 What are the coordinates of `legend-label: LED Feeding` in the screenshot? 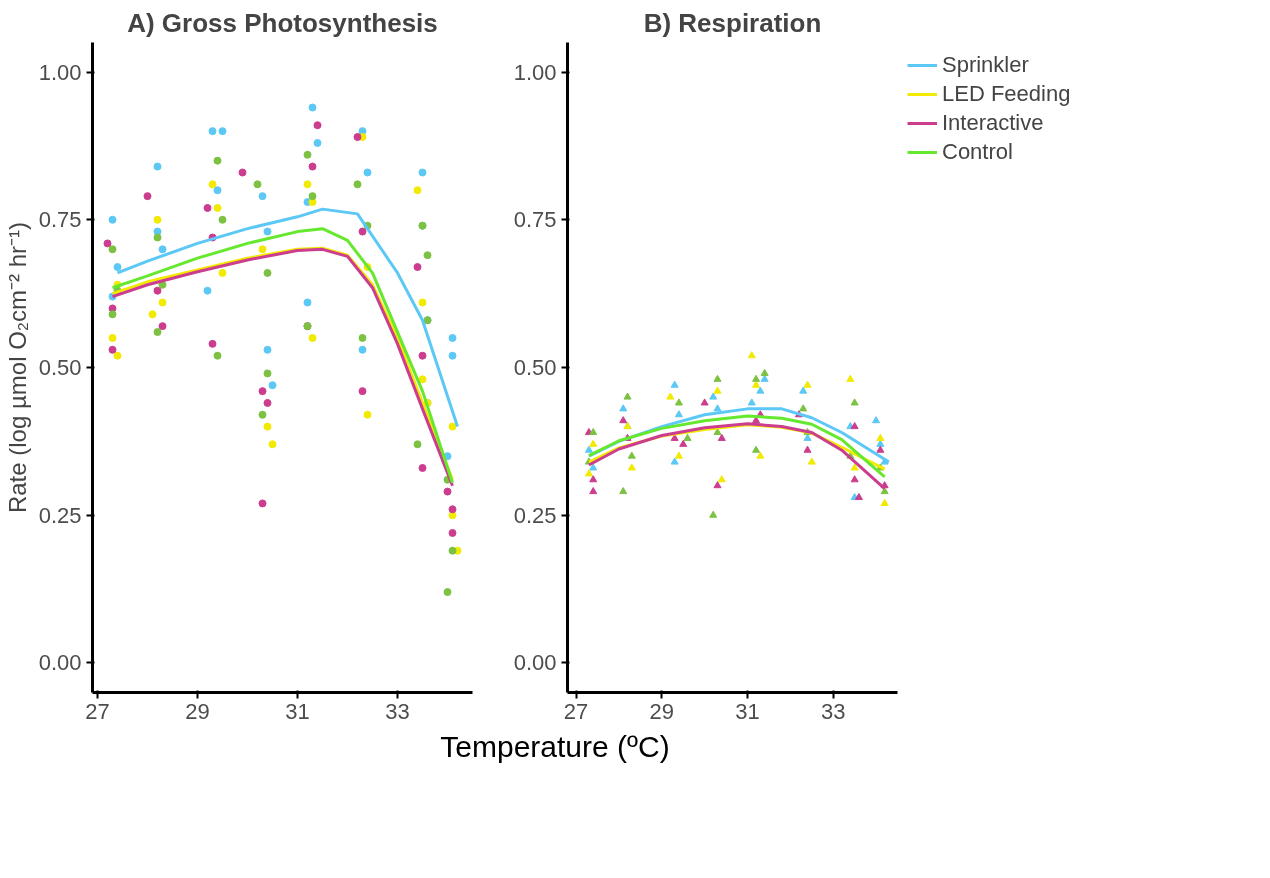 It's located at (1006, 94).